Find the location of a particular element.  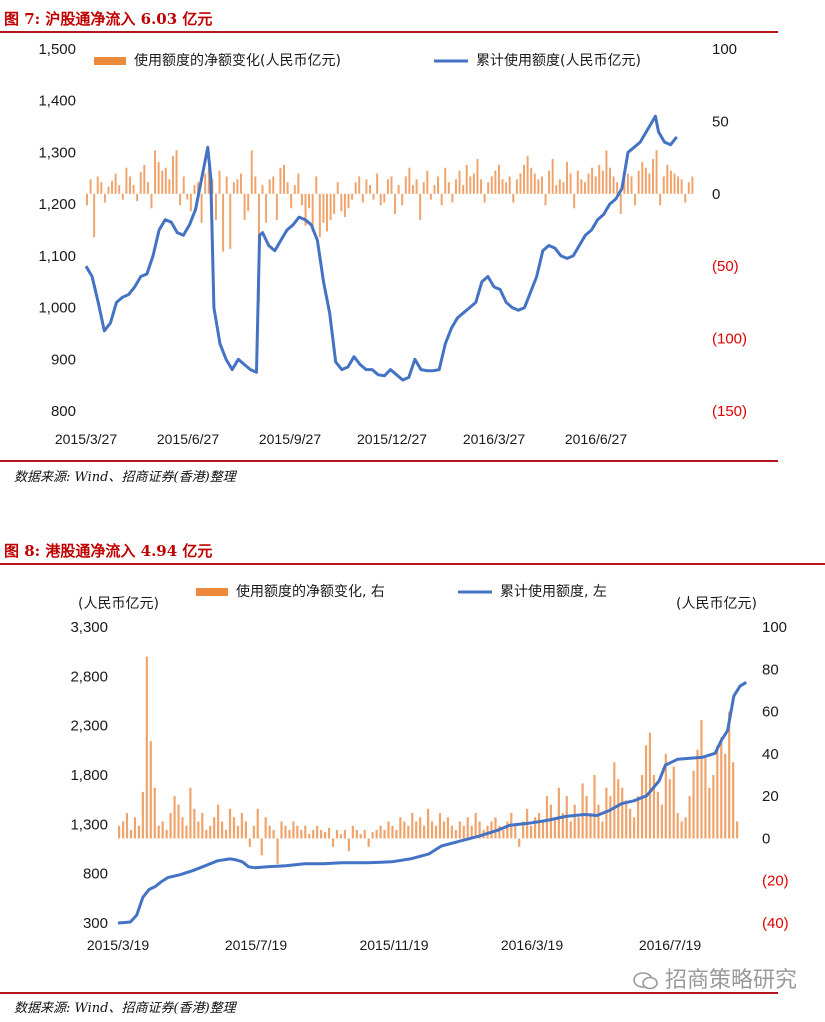

x-axis-tick-label: 2015/3/19 is located at coordinates (118, 945).